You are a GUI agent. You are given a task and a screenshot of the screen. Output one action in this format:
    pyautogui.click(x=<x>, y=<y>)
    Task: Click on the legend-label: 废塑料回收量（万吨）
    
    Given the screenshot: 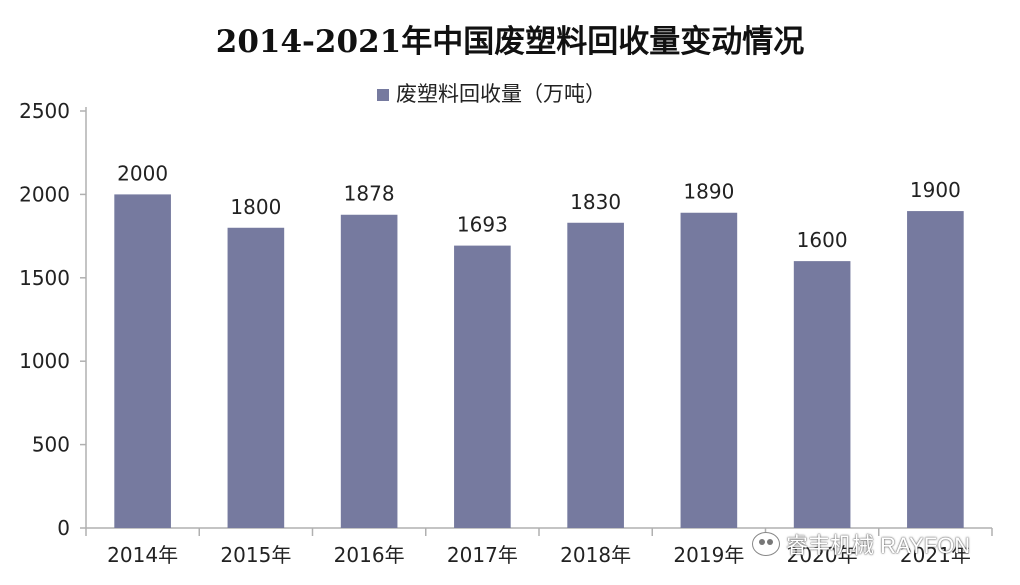 What is the action you would take?
    pyautogui.click(x=501, y=94)
    